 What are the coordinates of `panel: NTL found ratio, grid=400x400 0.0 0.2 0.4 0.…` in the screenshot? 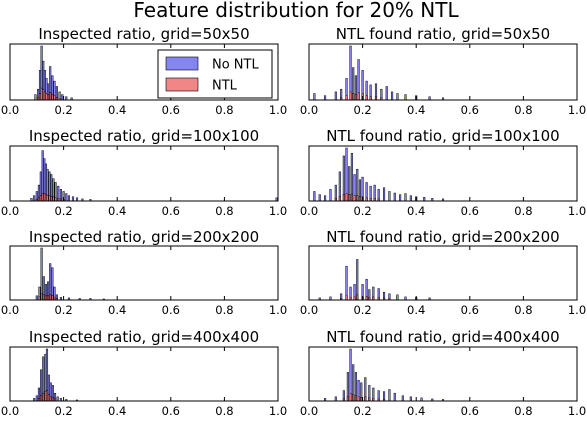 It's located at (443, 373).